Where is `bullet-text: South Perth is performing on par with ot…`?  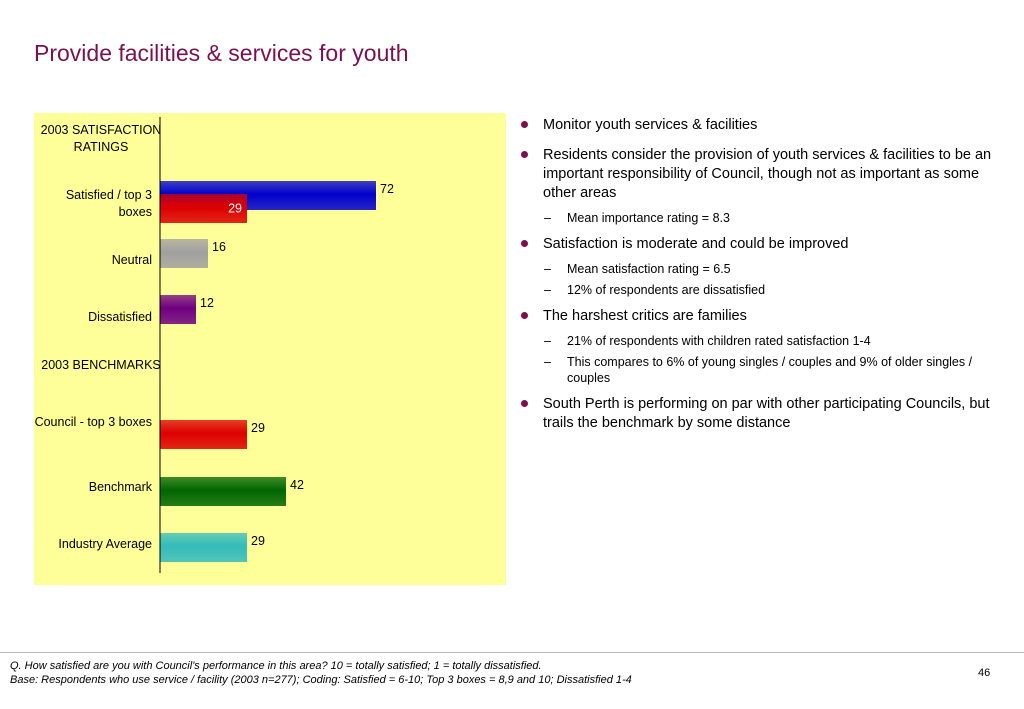 bullet-text: South Perth is performing on par with ot… is located at coordinates (766, 413).